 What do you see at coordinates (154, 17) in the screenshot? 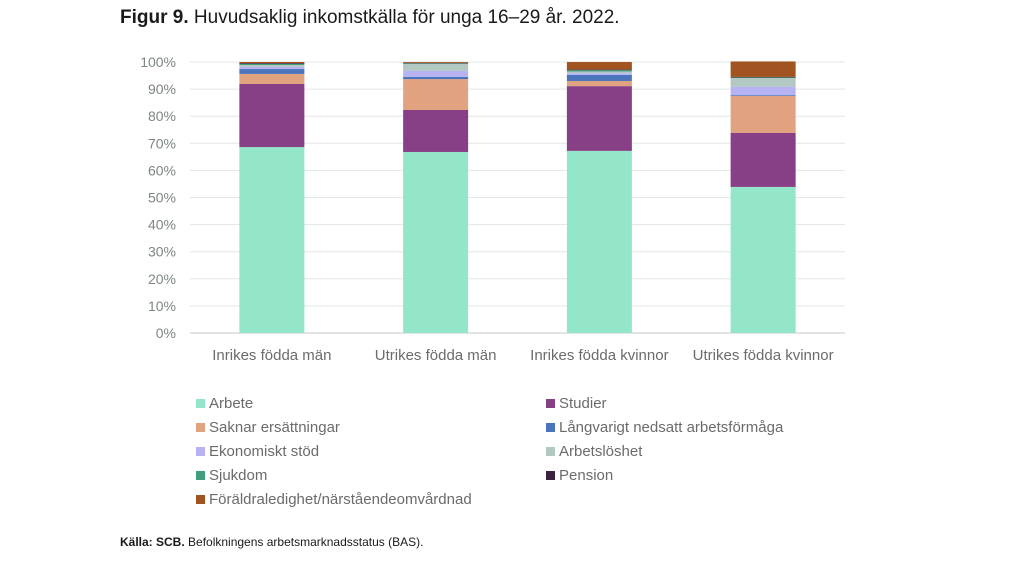
I see `figure-number: Figur 9.` at bounding box center [154, 17].